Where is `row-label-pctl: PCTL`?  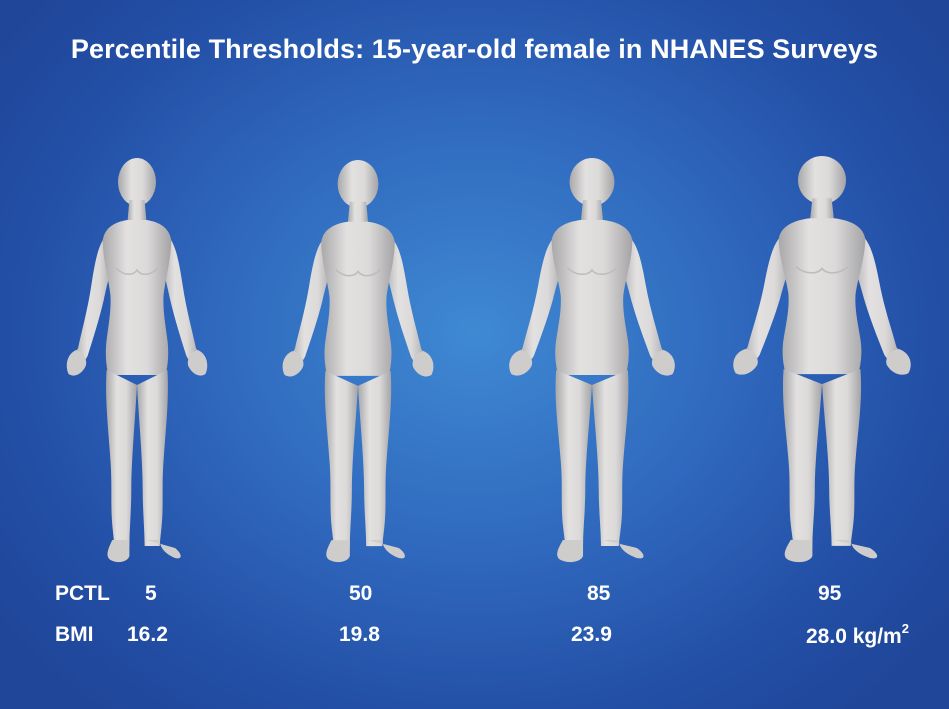
row-label-pctl: PCTL is located at coordinates (82, 593).